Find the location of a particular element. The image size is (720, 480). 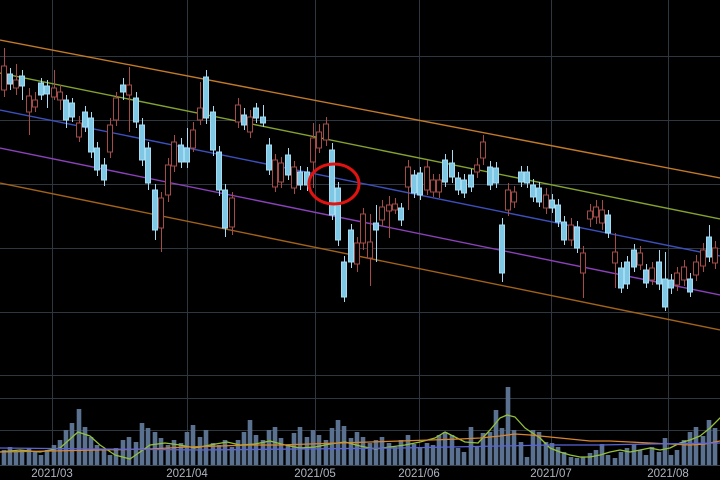

x-axis-label: 2021/05 is located at coordinates (315, 474).